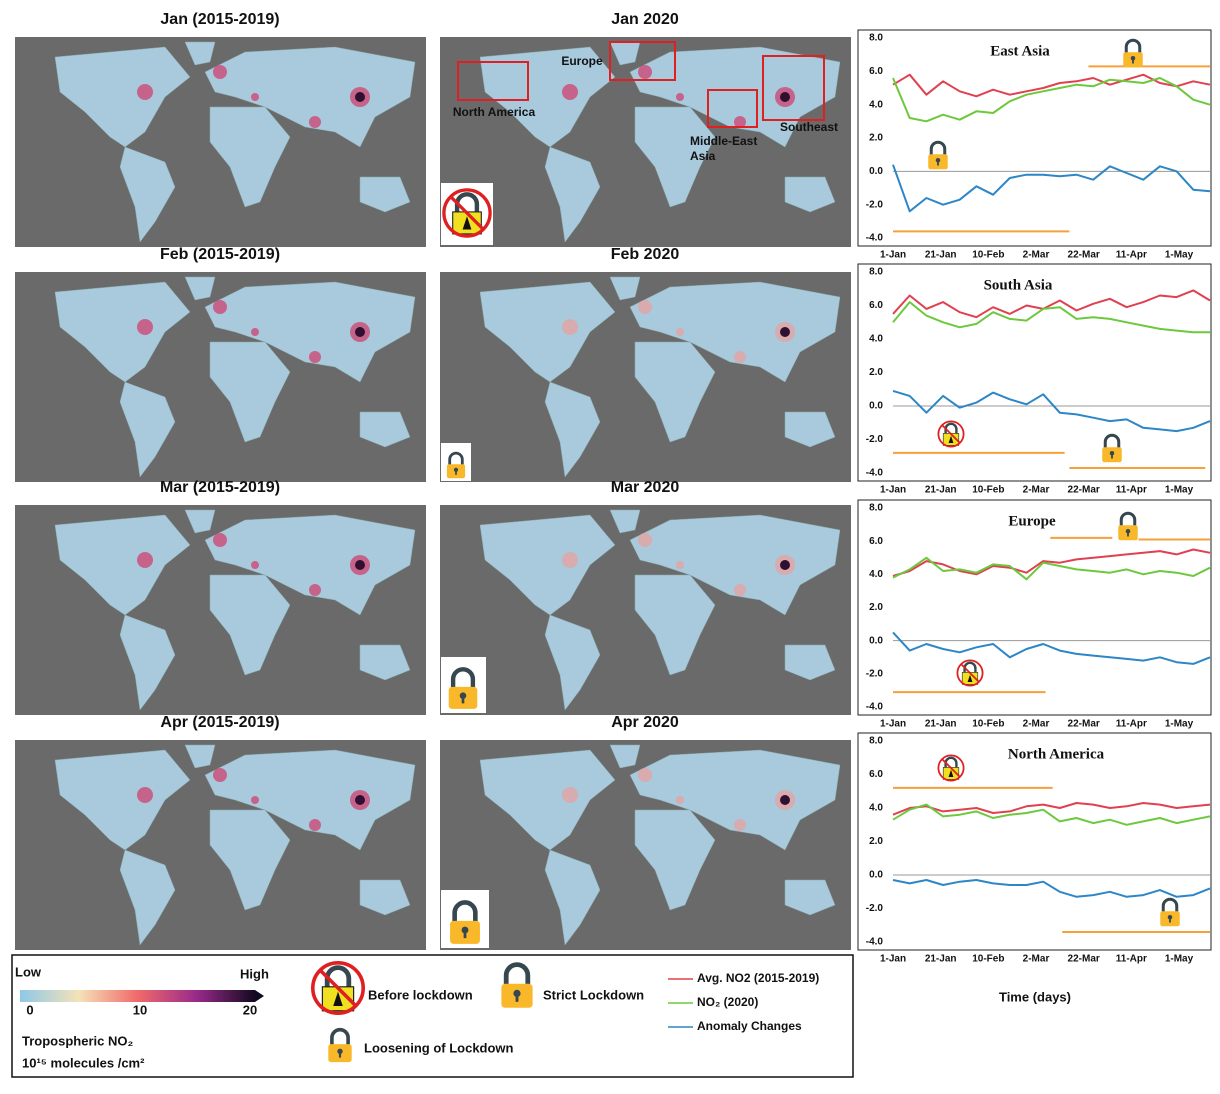  What do you see at coordinates (1035, 996) in the screenshot?
I see `x-axis-label: Time (days)` at bounding box center [1035, 996].